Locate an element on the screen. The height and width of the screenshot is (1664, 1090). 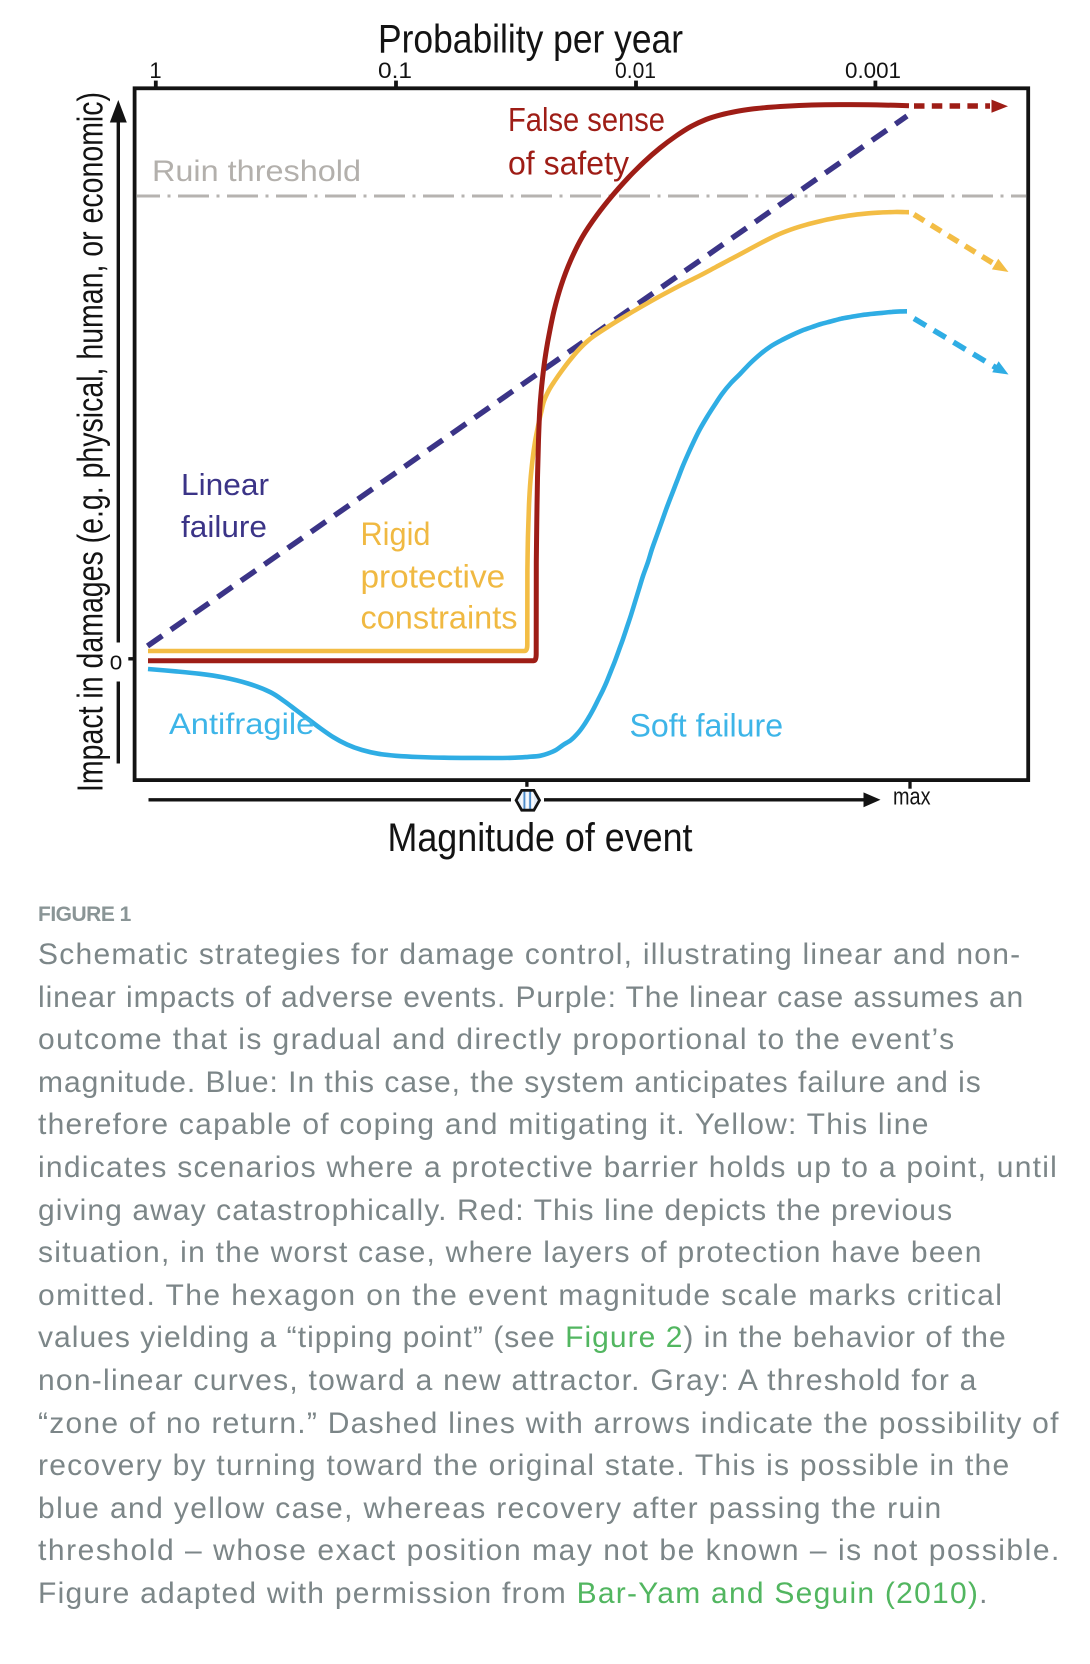
svg-text: False sense is located at coordinates (586, 119).